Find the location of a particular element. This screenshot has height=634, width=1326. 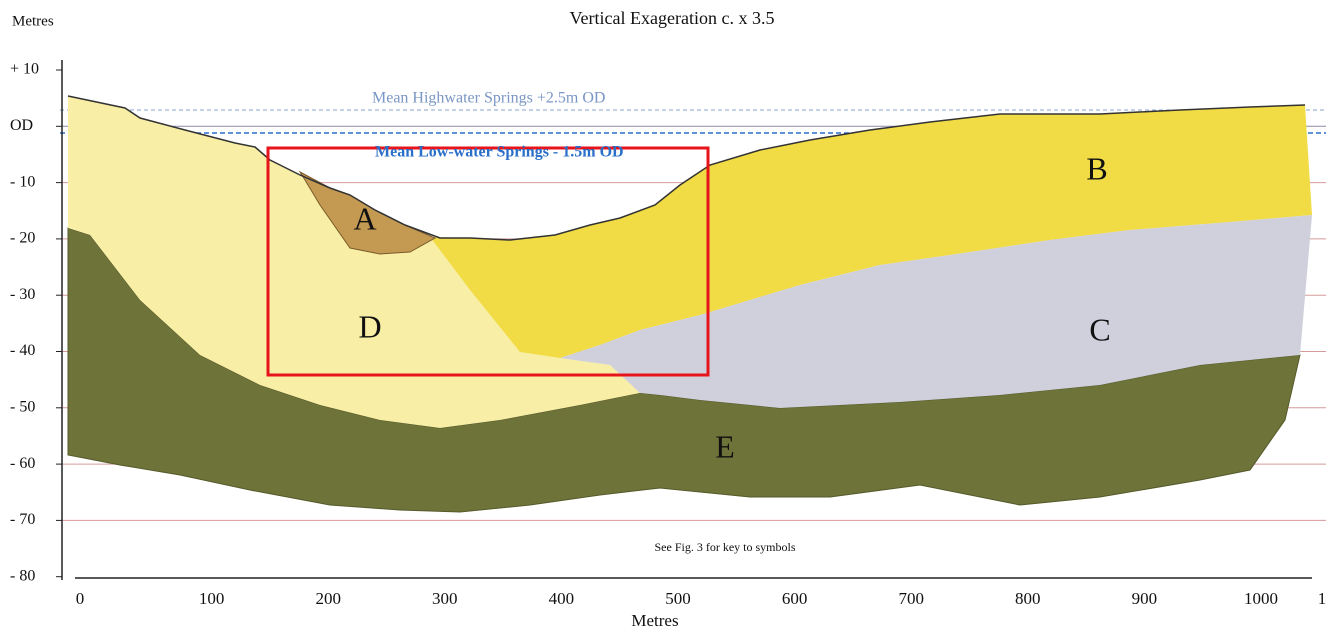

y-unit: Metres is located at coordinates (33, 21).